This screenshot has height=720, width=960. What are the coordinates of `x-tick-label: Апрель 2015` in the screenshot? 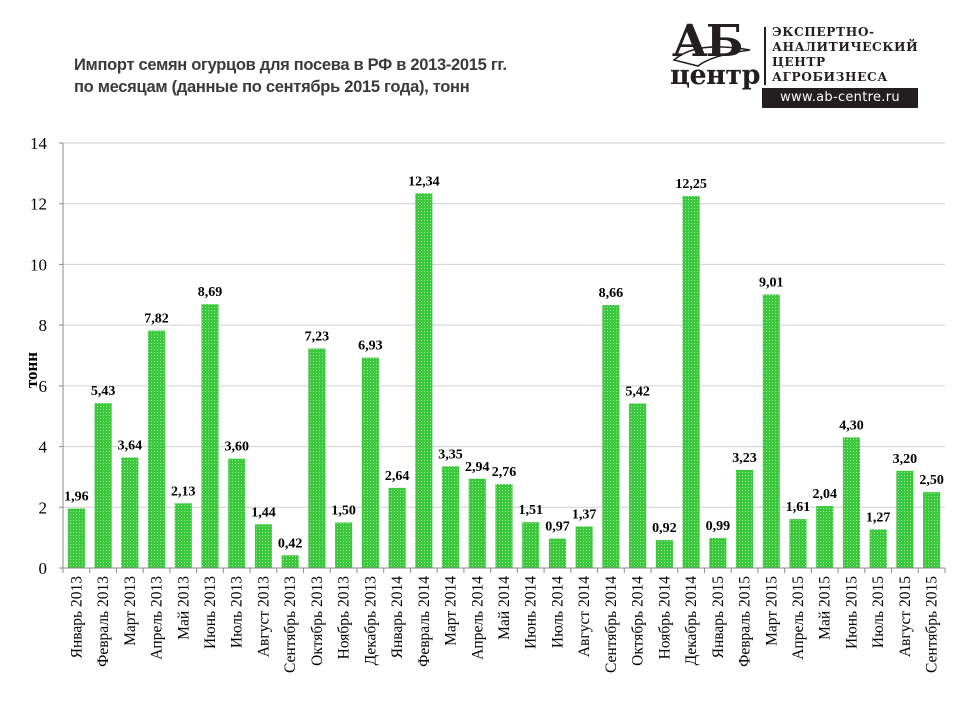 It's located at (798, 618).